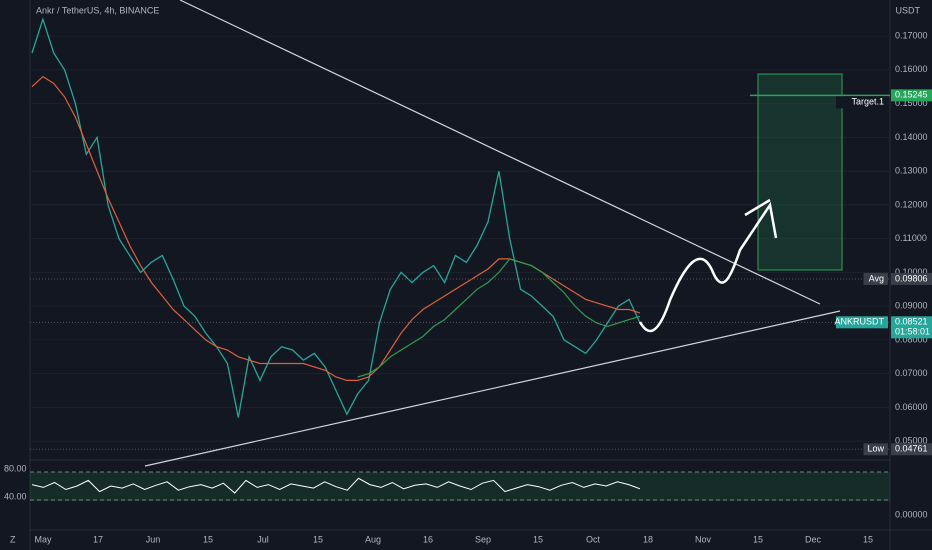 The height and width of the screenshot is (550, 932). Describe the element at coordinates (813, 539) in the screenshot. I see `x-tick-label: Dec` at that location.